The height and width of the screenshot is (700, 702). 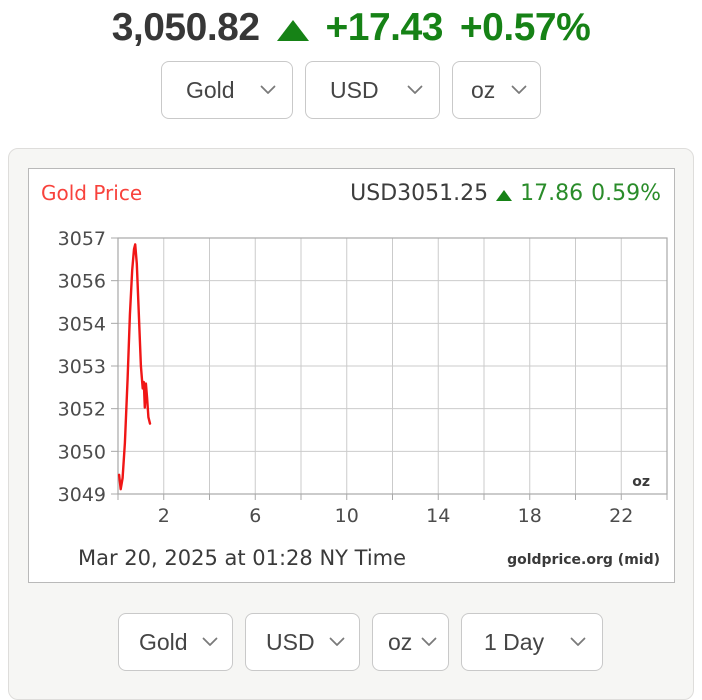 What do you see at coordinates (514, 641) in the screenshot?
I see `period-select-value: 1 Day` at bounding box center [514, 641].